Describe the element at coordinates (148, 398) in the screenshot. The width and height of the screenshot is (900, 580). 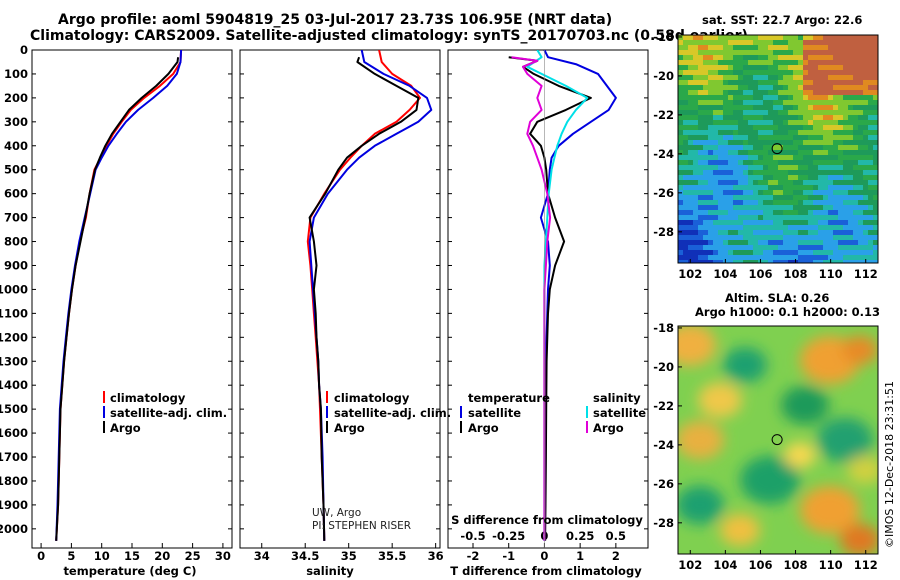
I see `legend-label-climatology: climatology` at that location.